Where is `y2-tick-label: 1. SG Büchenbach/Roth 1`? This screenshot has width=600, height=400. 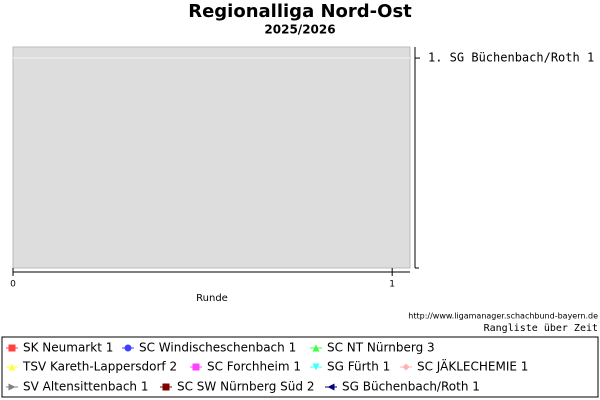 y2-tick-label: 1. SG Büchenbach/Roth 1 is located at coordinates (511, 58).